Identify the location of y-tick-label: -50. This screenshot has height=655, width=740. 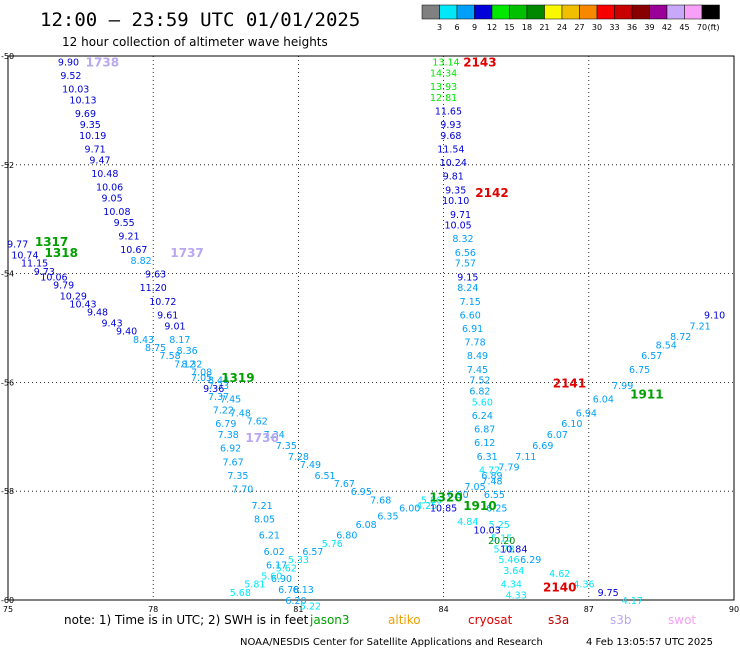
(7, 56).